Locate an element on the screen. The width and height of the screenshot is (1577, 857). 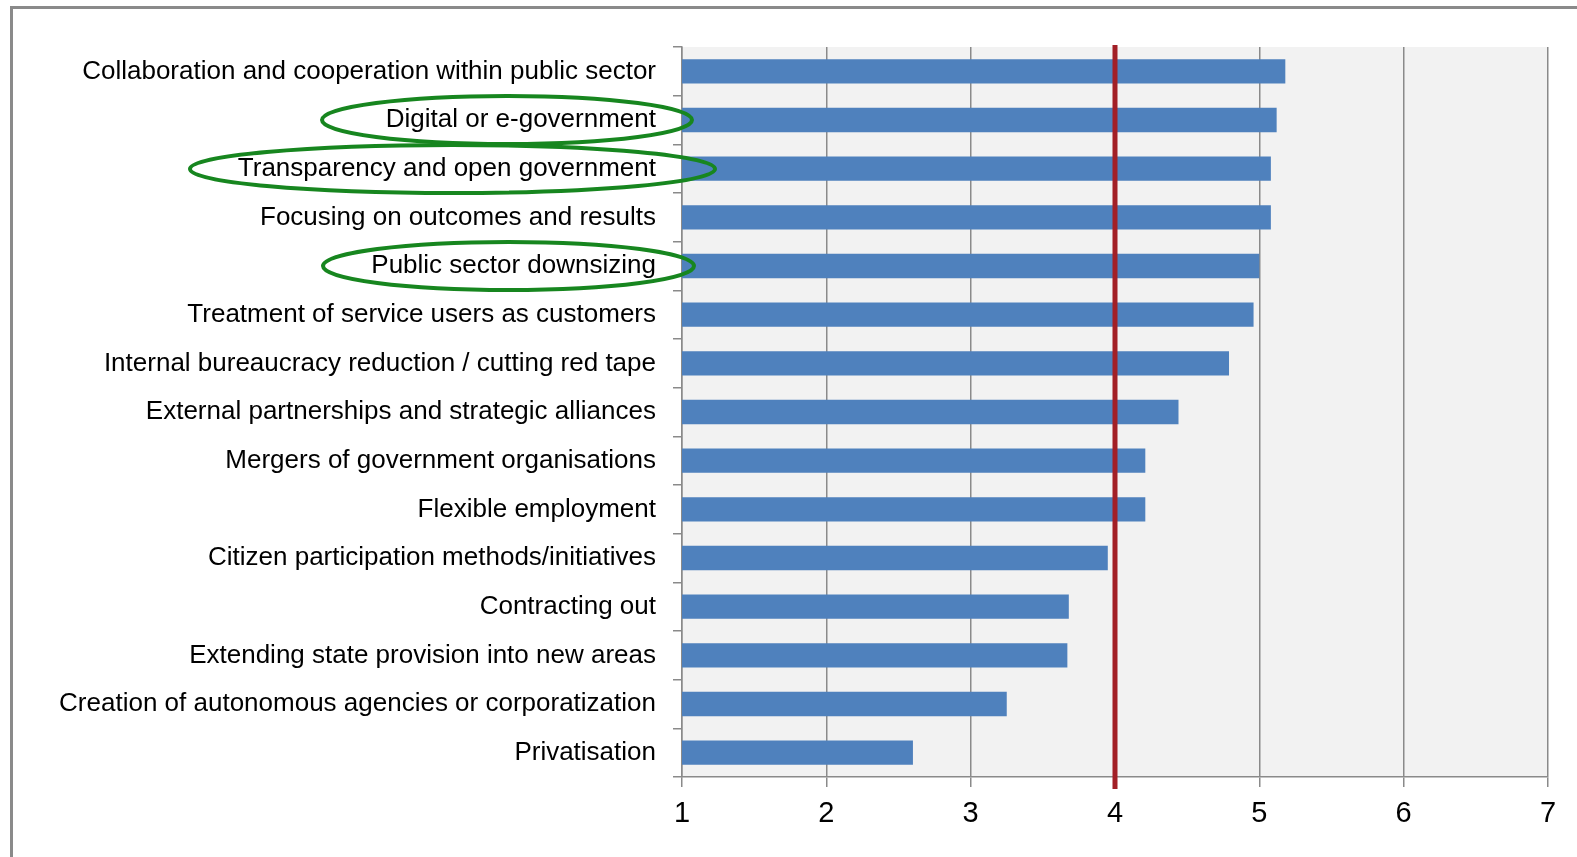
x-tick-label: 2 is located at coordinates (826, 812).